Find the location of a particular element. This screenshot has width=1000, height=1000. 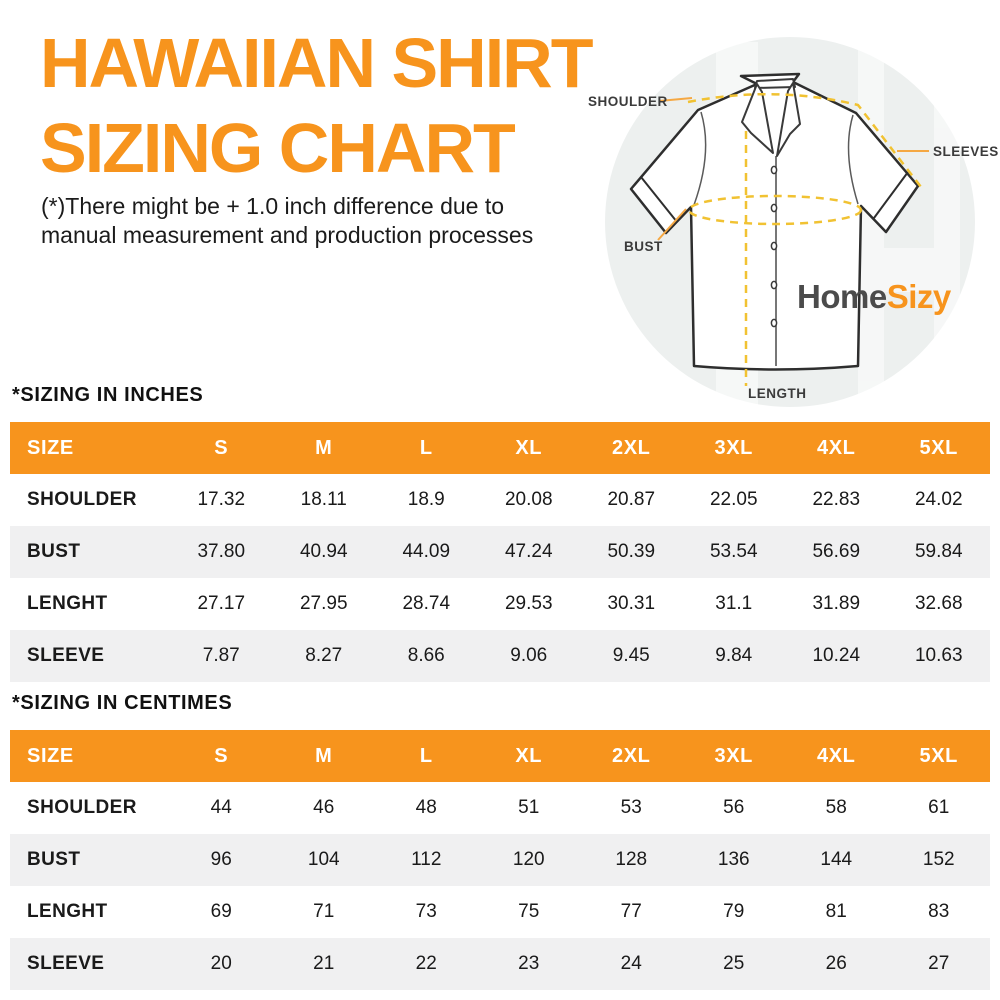

table-cell: 53.54 is located at coordinates (733, 551).